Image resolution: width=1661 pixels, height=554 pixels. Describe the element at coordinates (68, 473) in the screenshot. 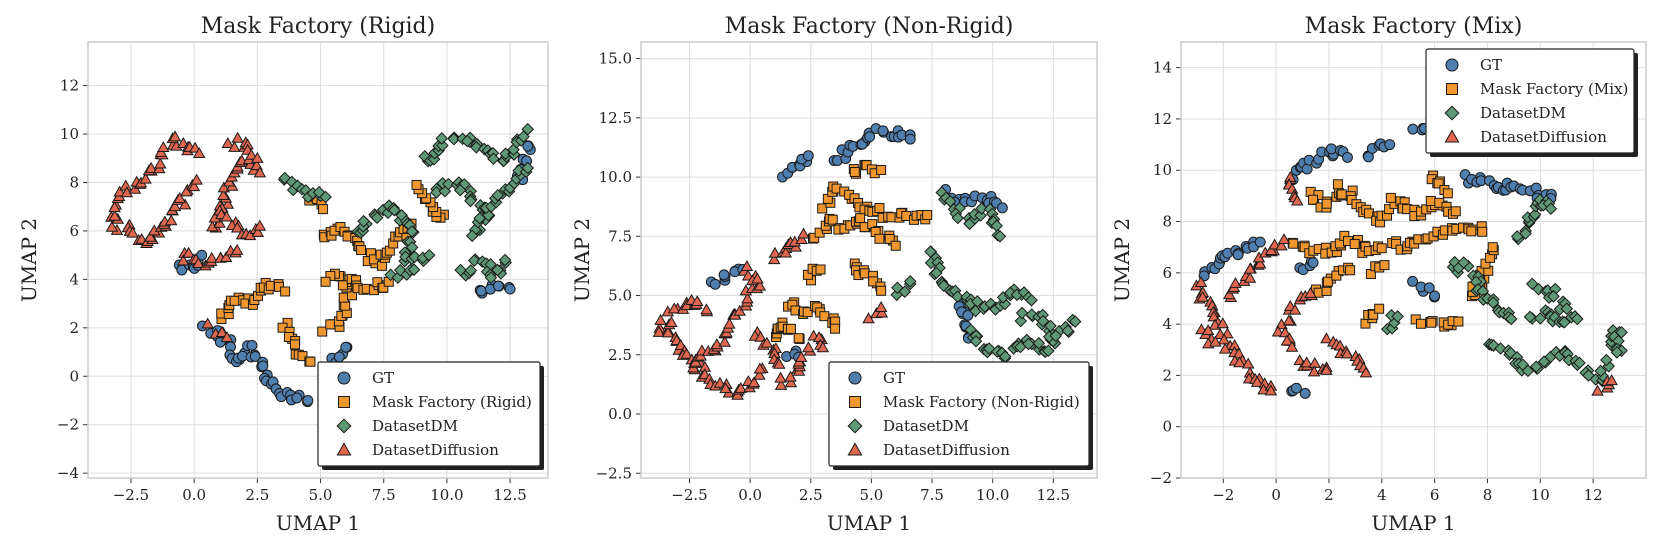

I see `y-tick-label: −4` at that location.